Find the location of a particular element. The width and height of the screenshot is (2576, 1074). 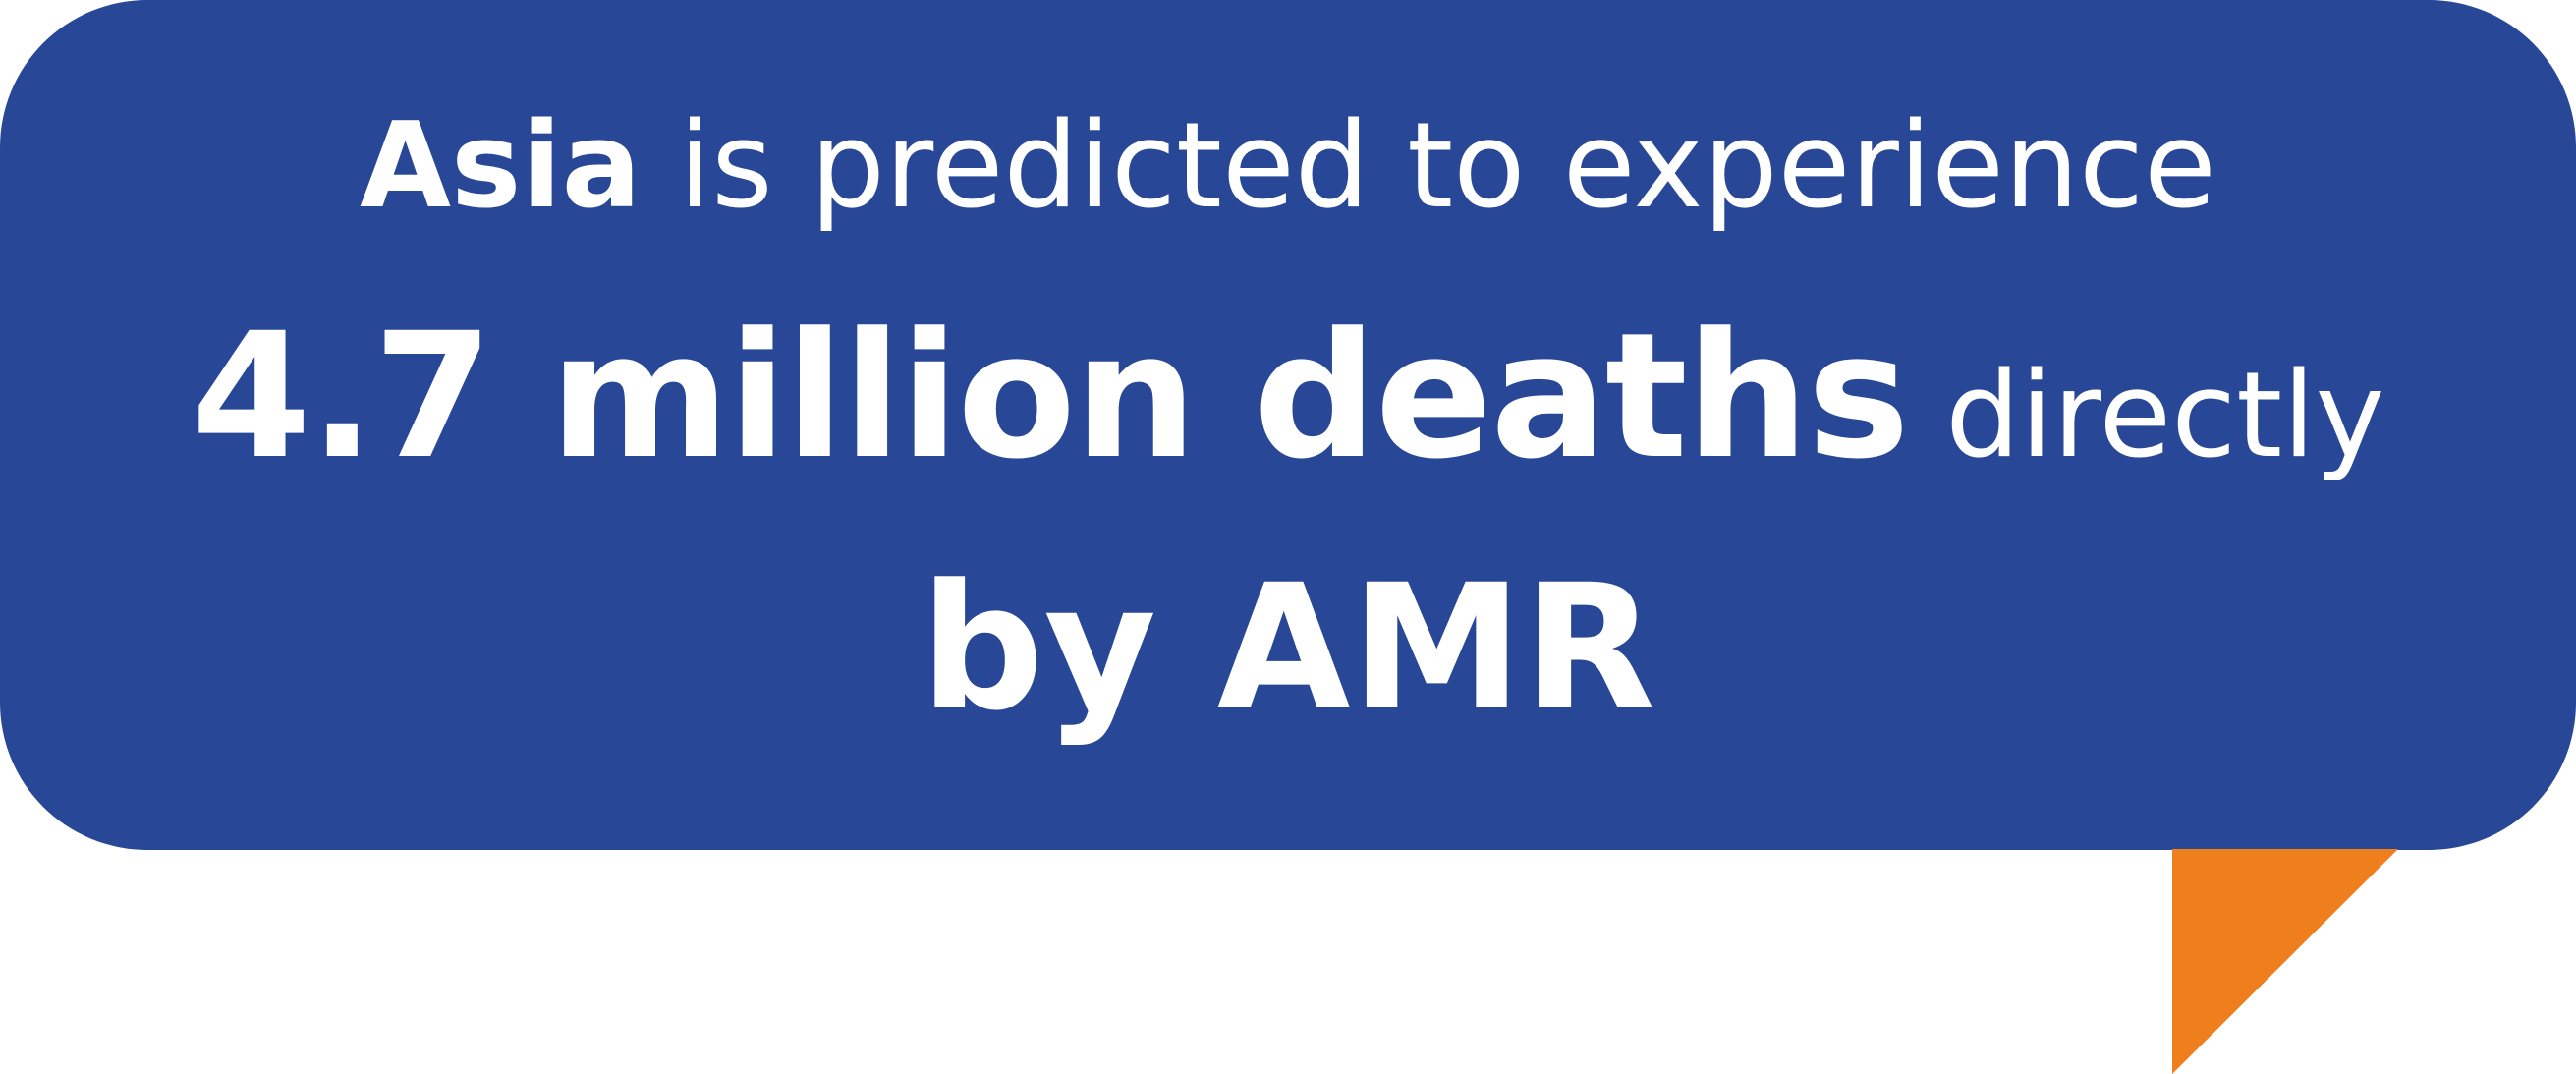

region-name: Asia is located at coordinates (501, 166).